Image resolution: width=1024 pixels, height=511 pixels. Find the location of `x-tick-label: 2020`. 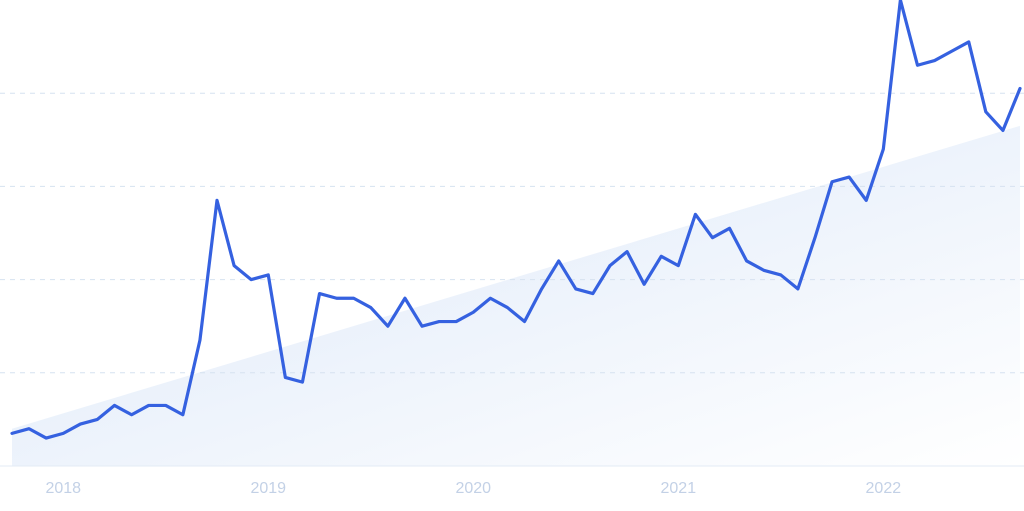

x-tick-label: 2020 is located at coordinates (473, 488).